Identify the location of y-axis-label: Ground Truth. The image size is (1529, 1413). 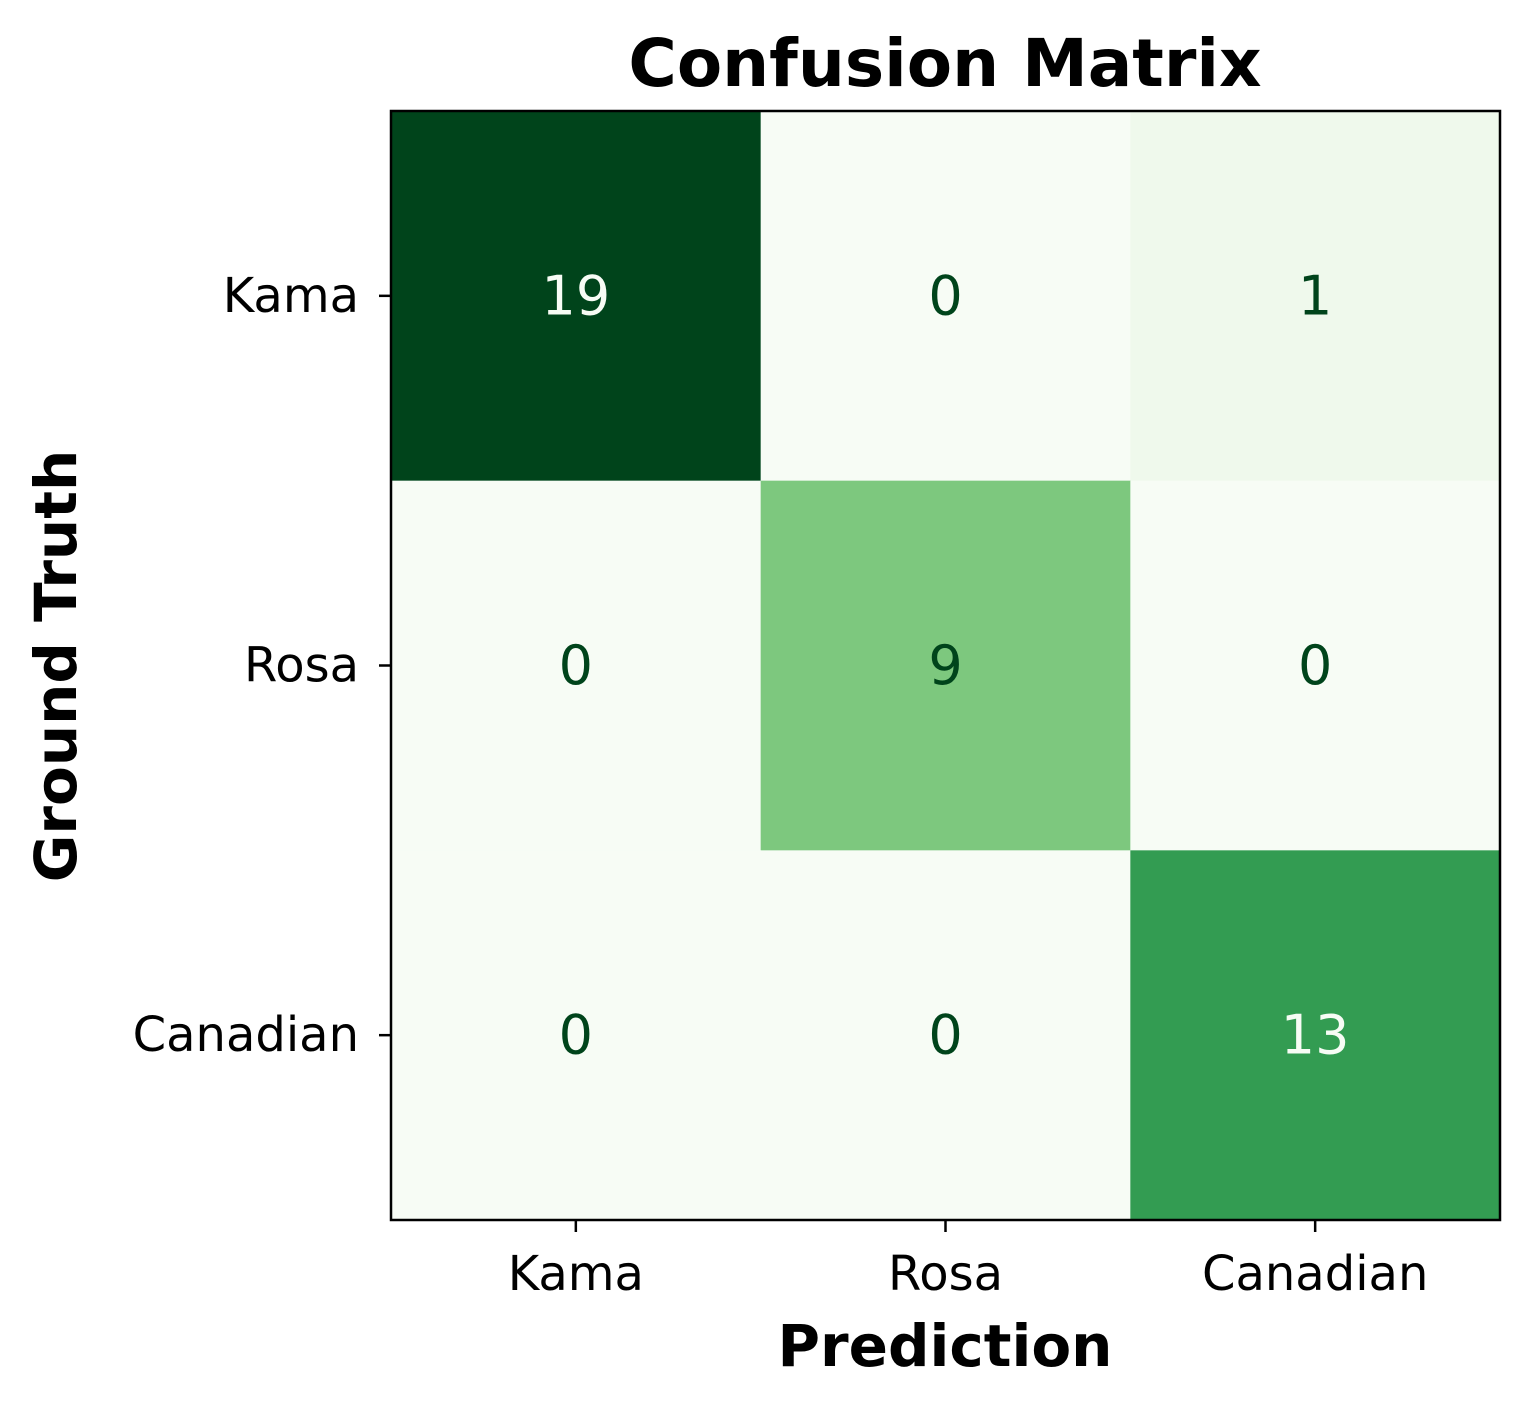
(56, 666).